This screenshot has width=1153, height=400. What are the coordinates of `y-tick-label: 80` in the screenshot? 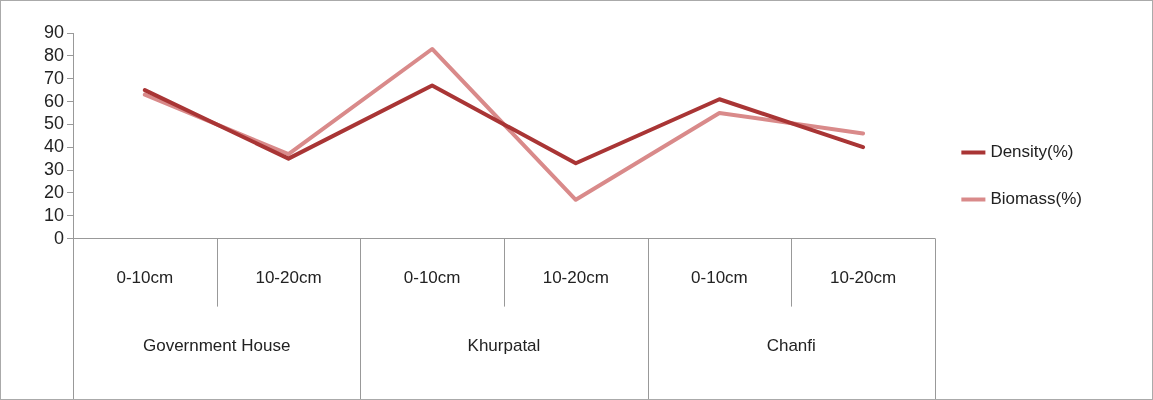 It's located at (54, 54).